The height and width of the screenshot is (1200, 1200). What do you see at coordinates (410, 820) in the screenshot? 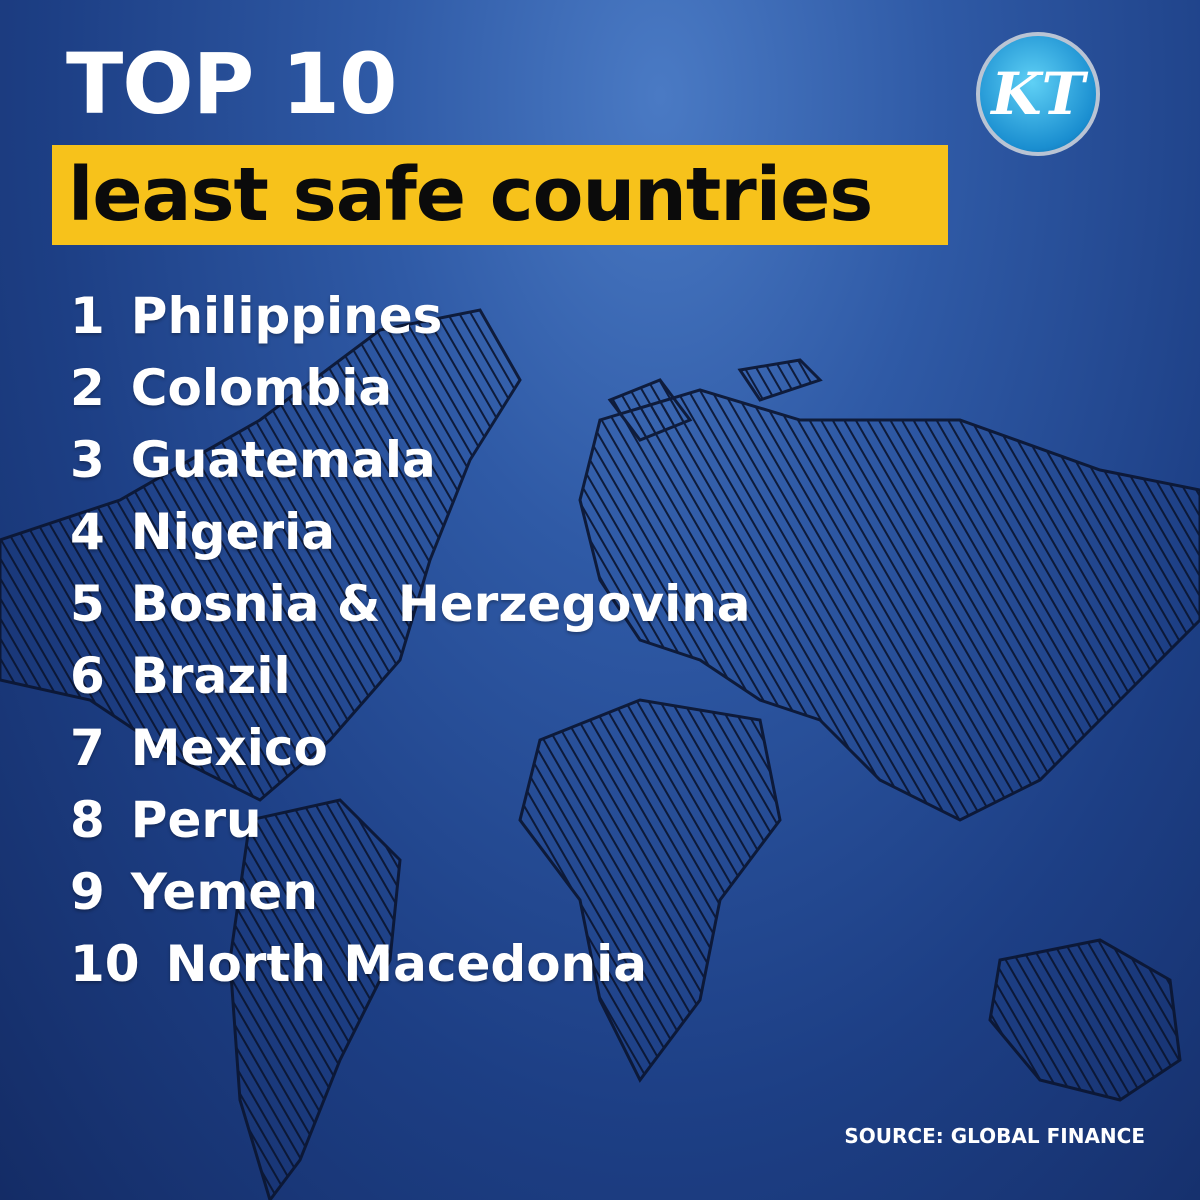
I see `list-item: 8 Peru` at bounding box center [410, 820].